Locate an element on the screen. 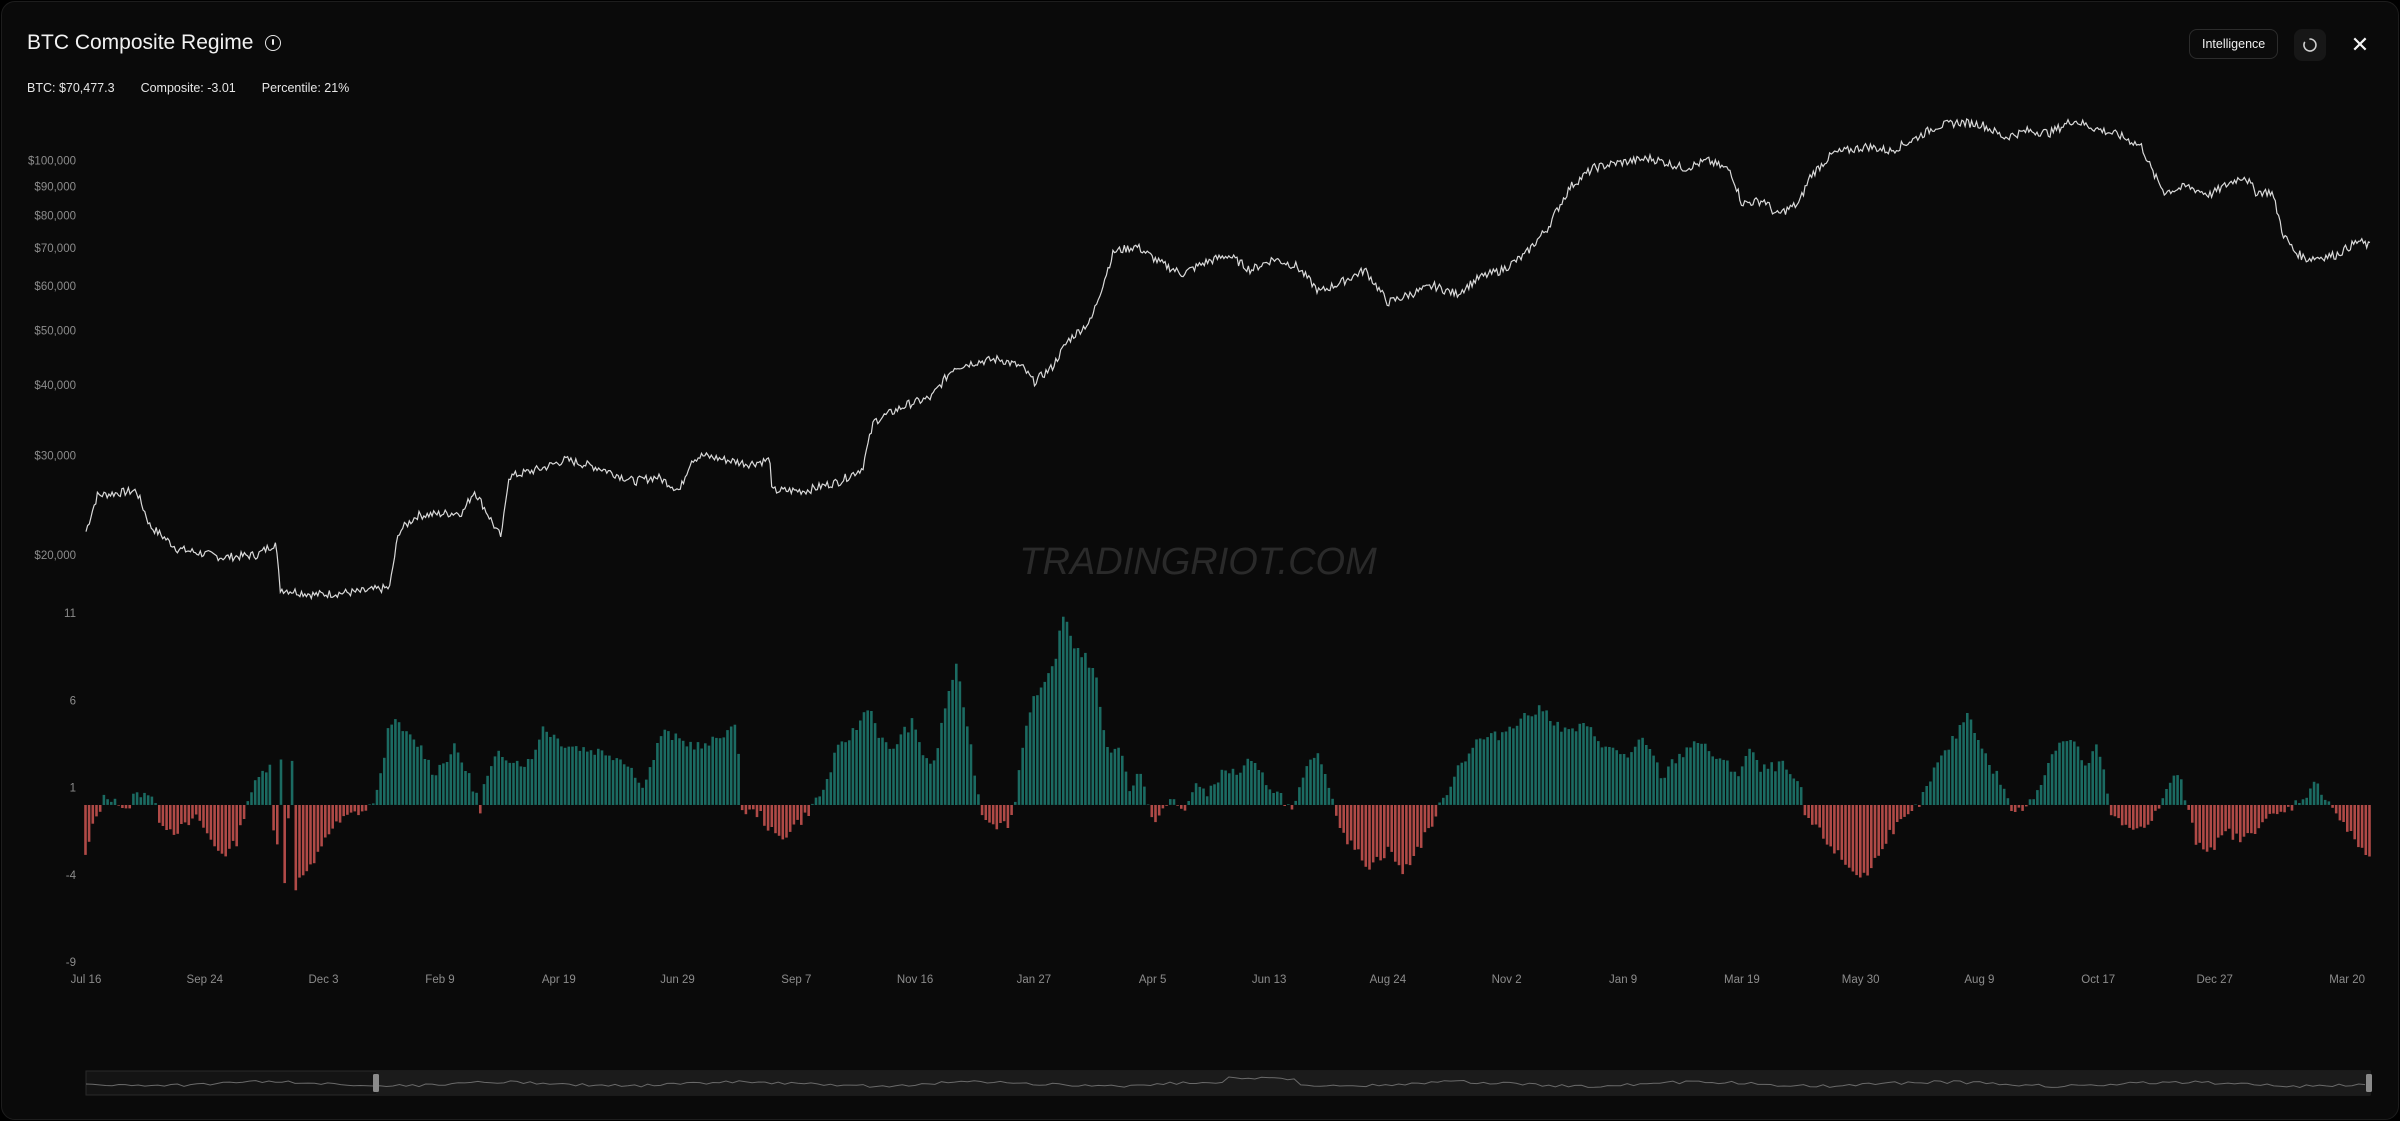  navigator-right-handle is located at coordinates (2369, 1083).